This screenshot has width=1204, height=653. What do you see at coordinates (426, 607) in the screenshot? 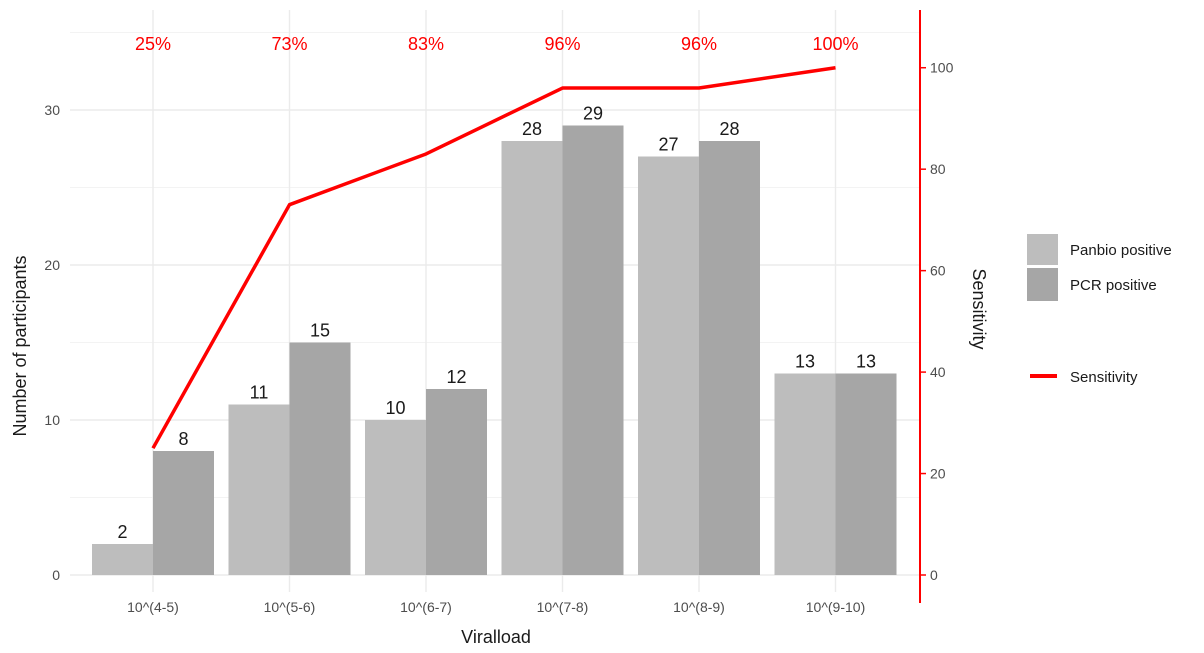
I see `x-tick-label: 10^(6-7)` at bounding box center [426, 607].